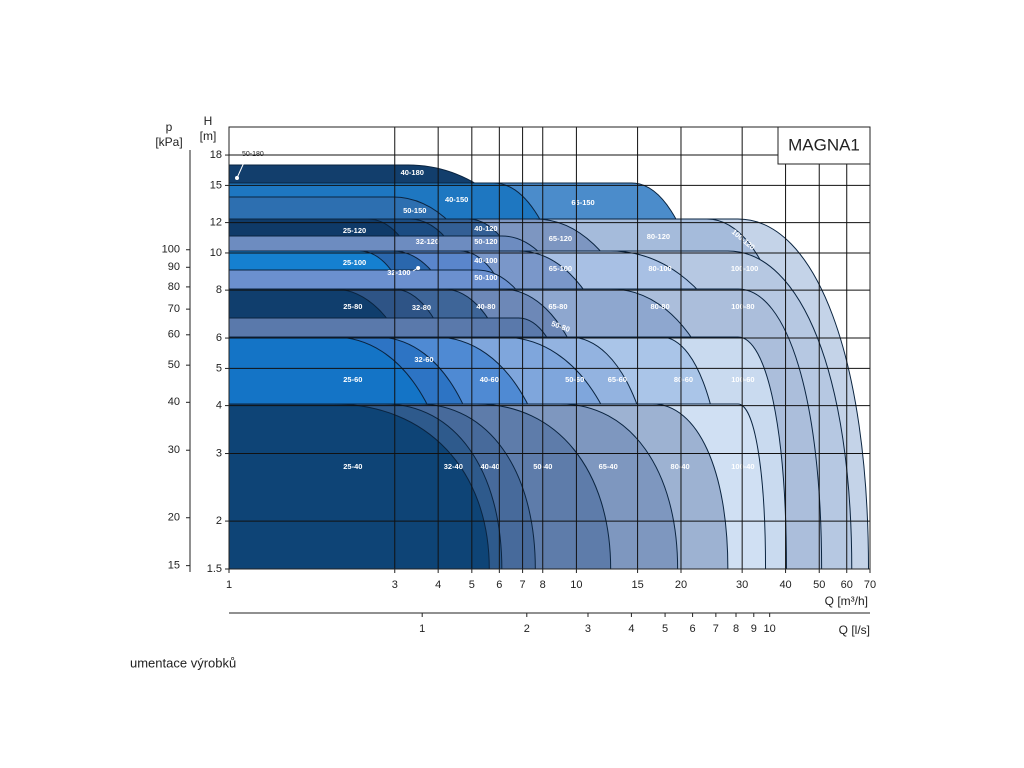  What do you see at coordinates (216, 253) in the screenshot?
I see `y-tick-label: 10` at bounding box center [216, 253].